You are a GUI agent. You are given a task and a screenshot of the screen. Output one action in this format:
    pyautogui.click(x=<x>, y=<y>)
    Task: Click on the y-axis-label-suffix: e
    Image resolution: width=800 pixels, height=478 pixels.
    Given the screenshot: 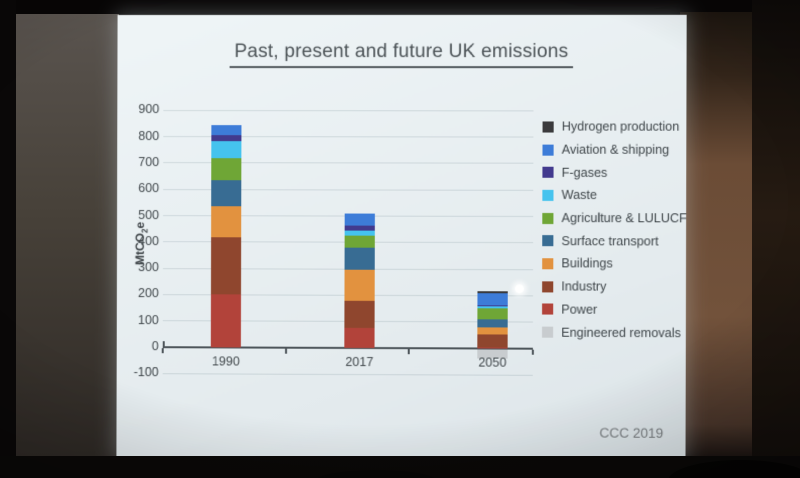 What is the action you would take?
    pyautogui.click(x=140, y=225)
    